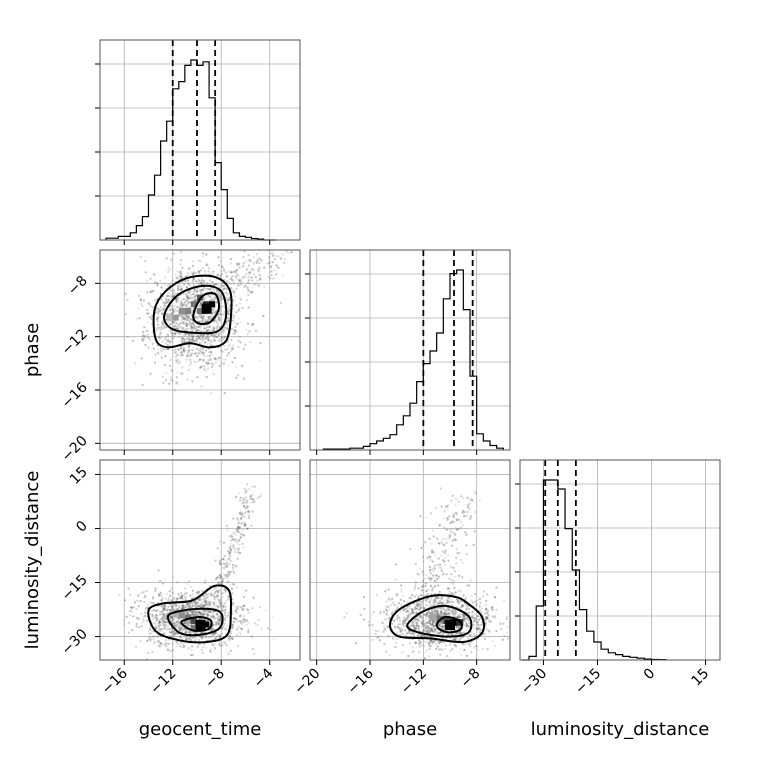 This screenshot has height=760, width=760. Describe the element at coordinates (32, 560) in the screenshot. I see `y-axis-label-luminosity-distance: luminosity_distance` at that location.